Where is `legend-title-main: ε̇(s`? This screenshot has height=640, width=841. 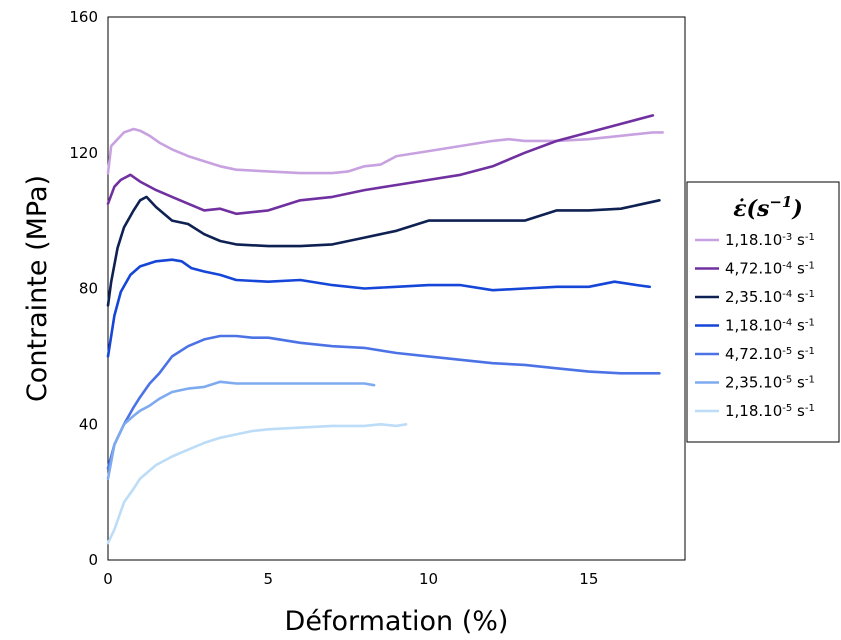 legend-title-main: ε̇(s is located at coordinates (751, 209).